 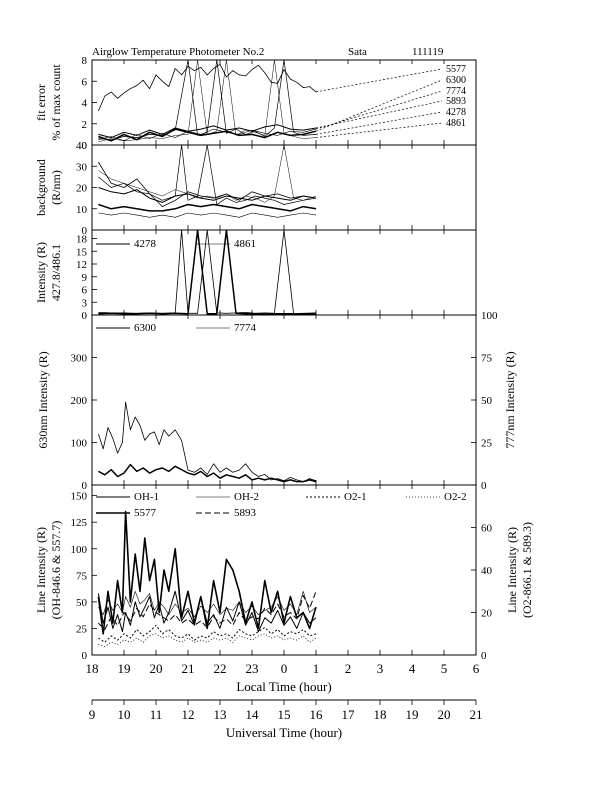 I want to click on y-tick-label-right: 60, so click(x=487, y=529).